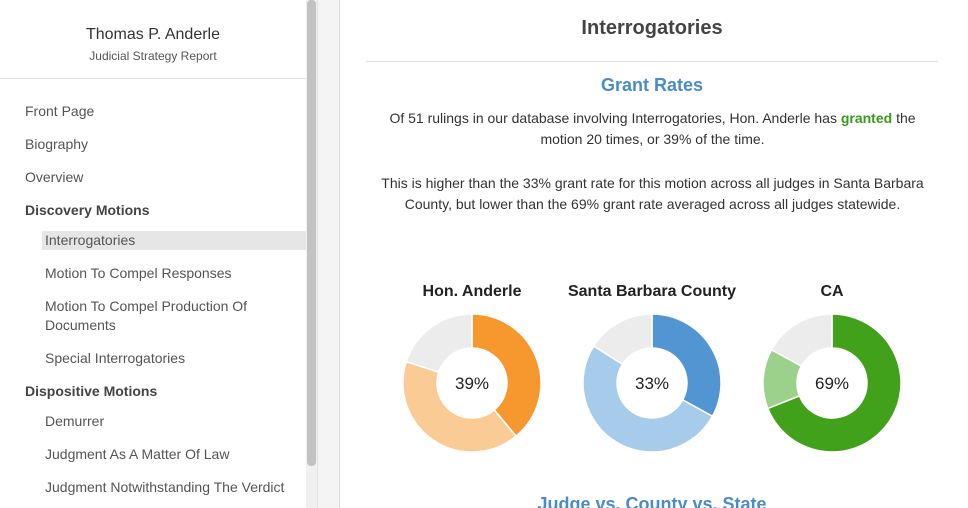  Describe the element at coordinates (87, 210) in the screenshot. I see `sidebar-item-discovery-motions: Discovery Motions` at that location.